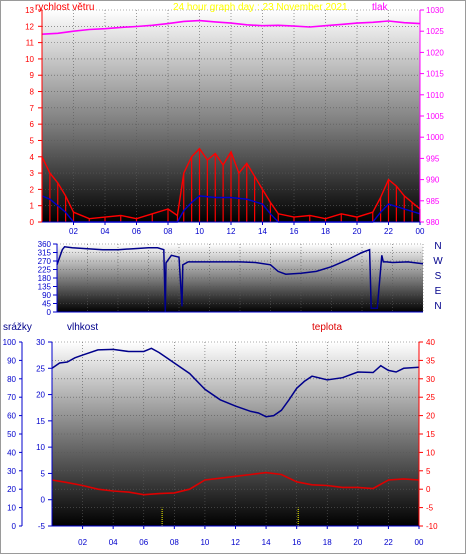  I want to click on temperature-tick-label: 40, so click(430, 342).